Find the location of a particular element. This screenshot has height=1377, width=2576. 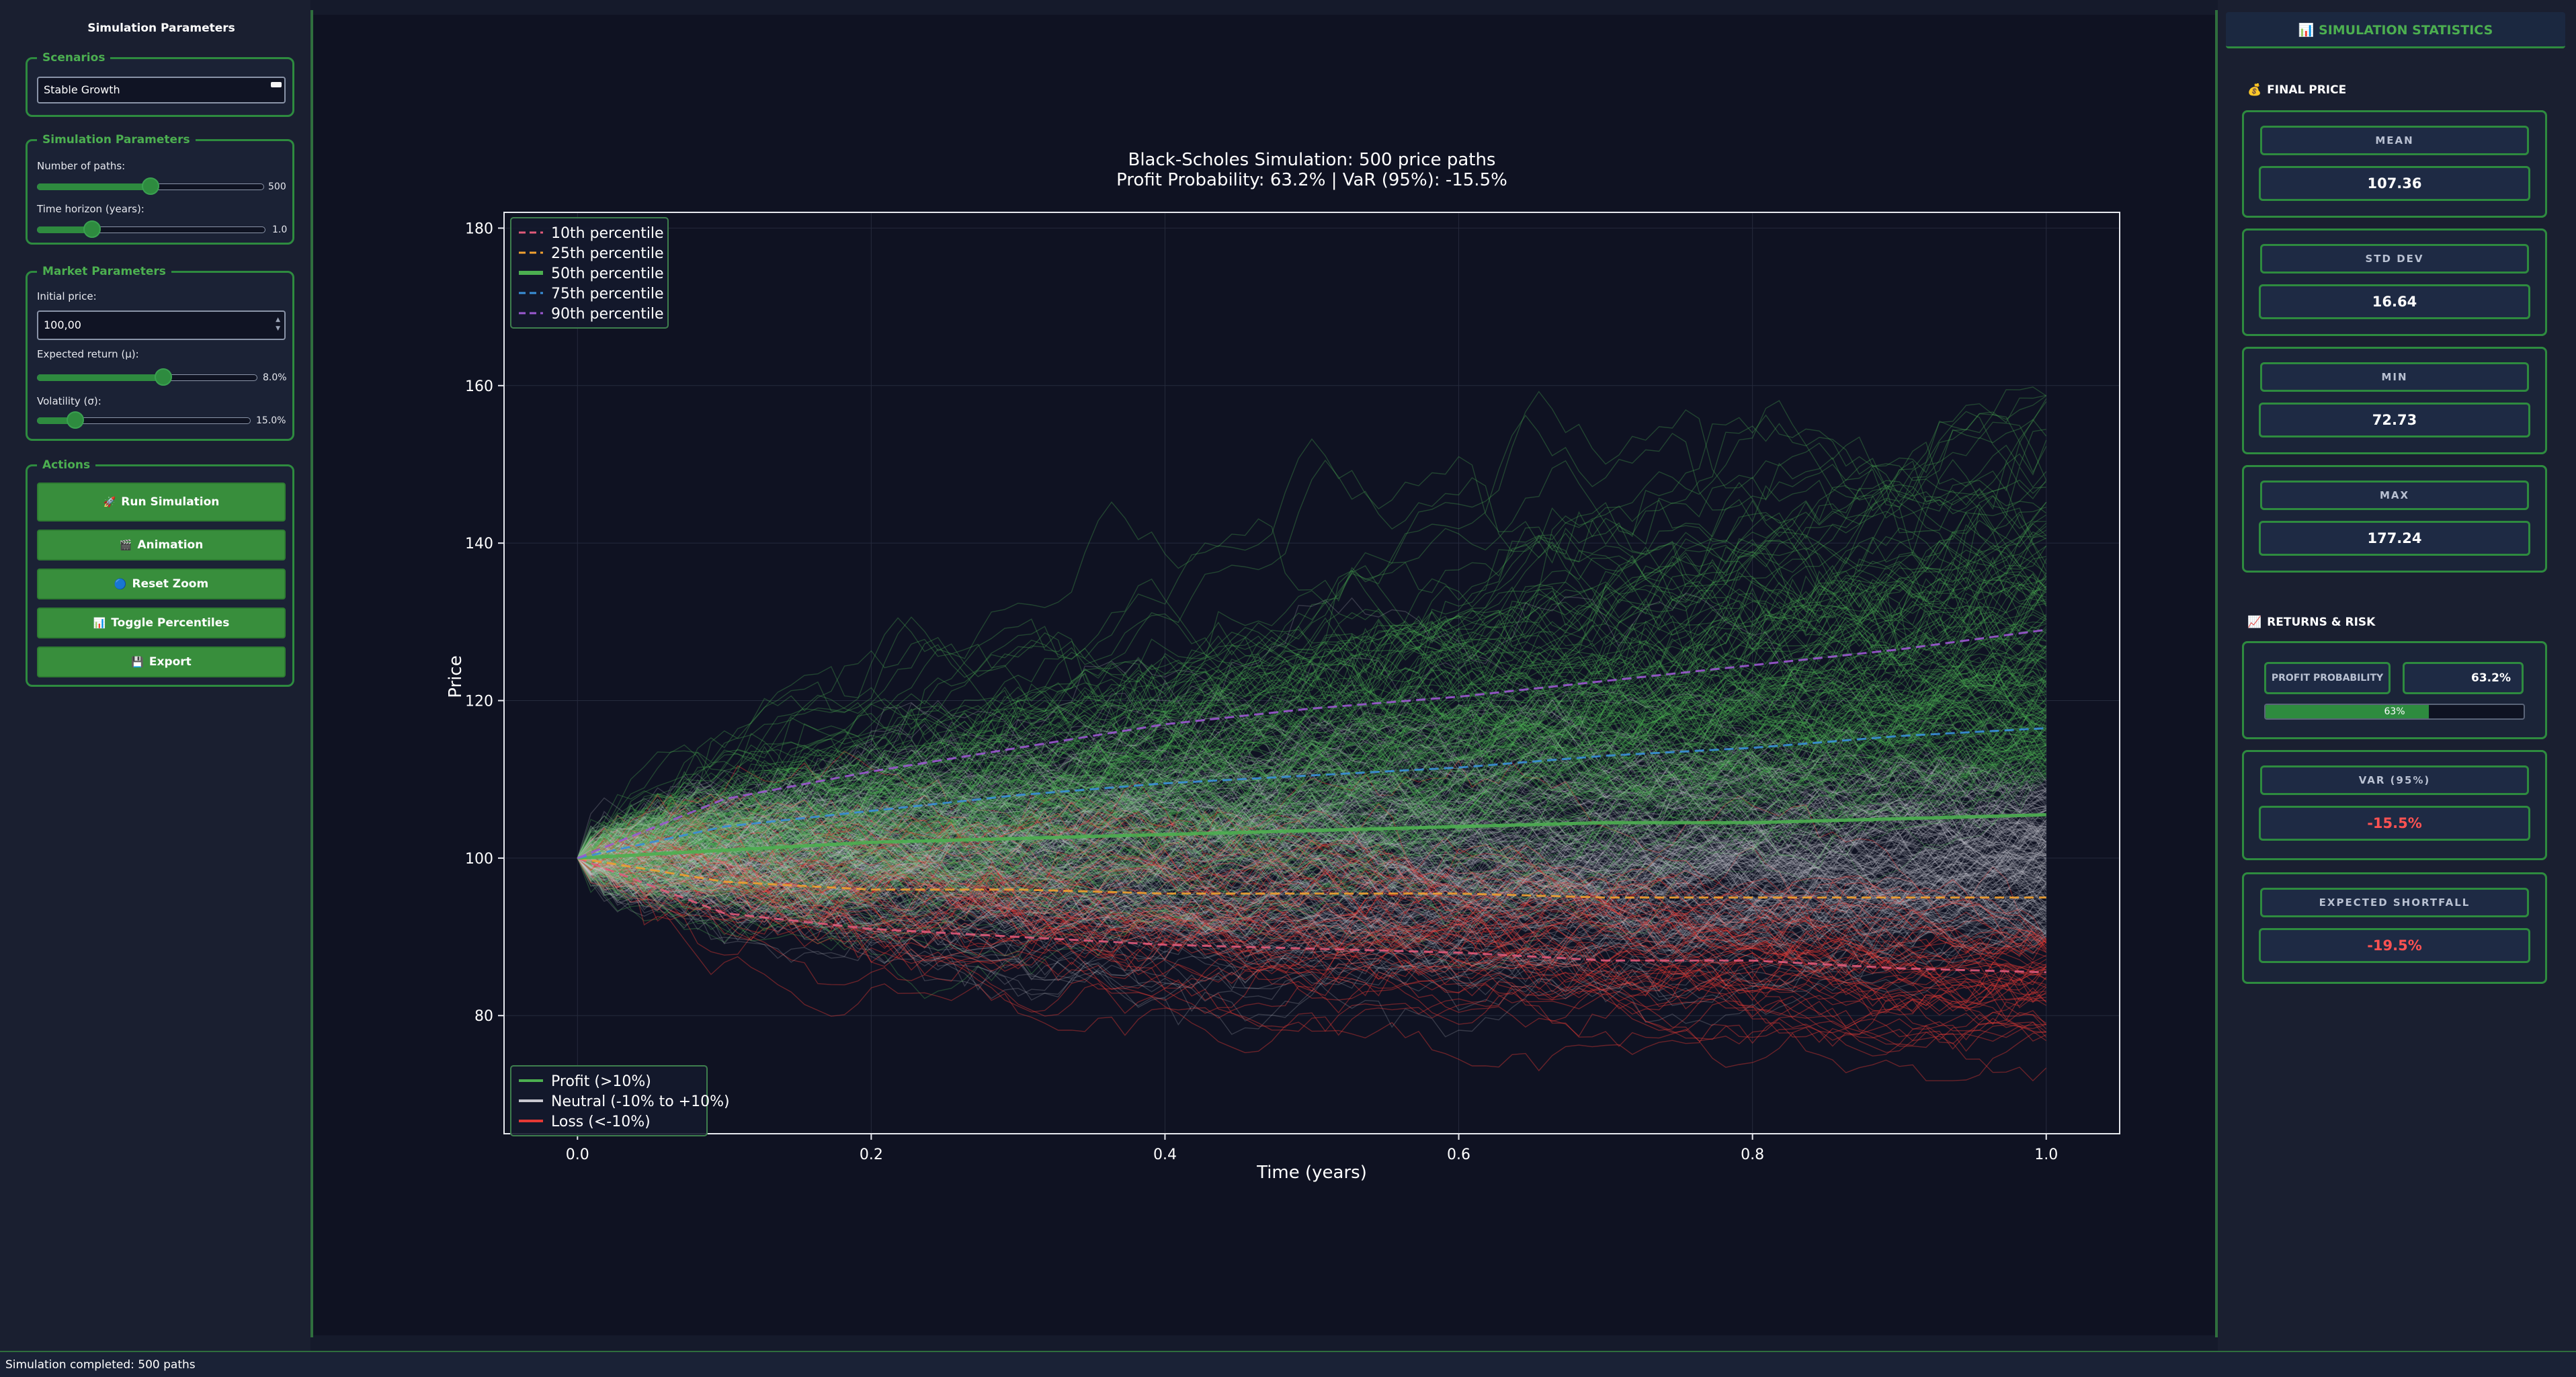

spin-arrows-icon: ▲ ▼ is located at coordinates (278, 324).